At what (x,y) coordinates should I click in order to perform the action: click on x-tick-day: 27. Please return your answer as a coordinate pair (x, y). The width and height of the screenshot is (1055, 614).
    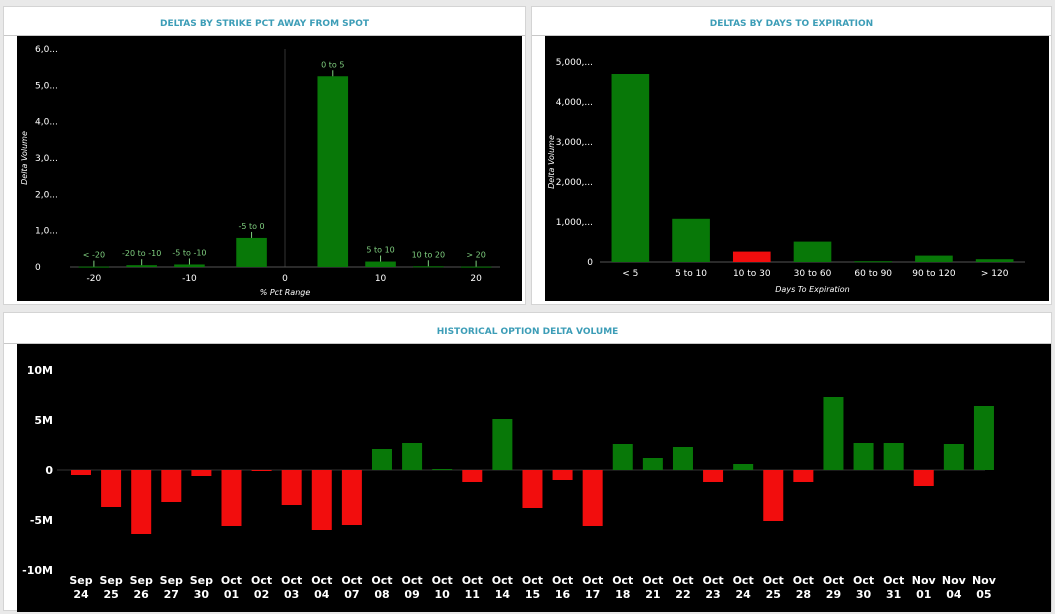
    Looking at the image, I should click on (171, 594).